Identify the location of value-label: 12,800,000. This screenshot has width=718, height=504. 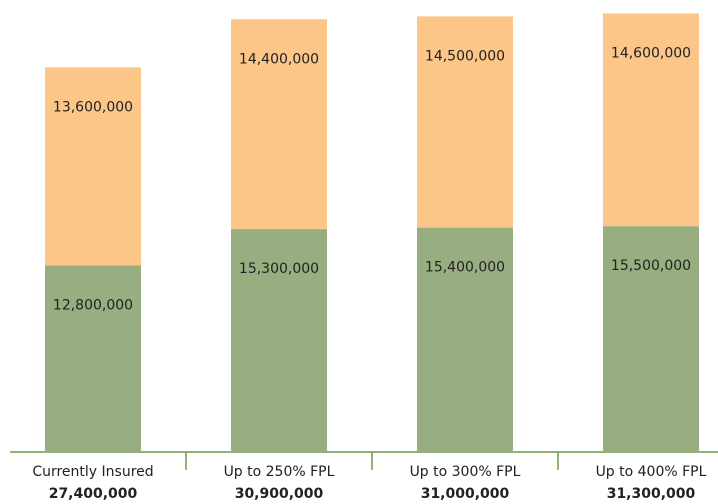
(93, 306).